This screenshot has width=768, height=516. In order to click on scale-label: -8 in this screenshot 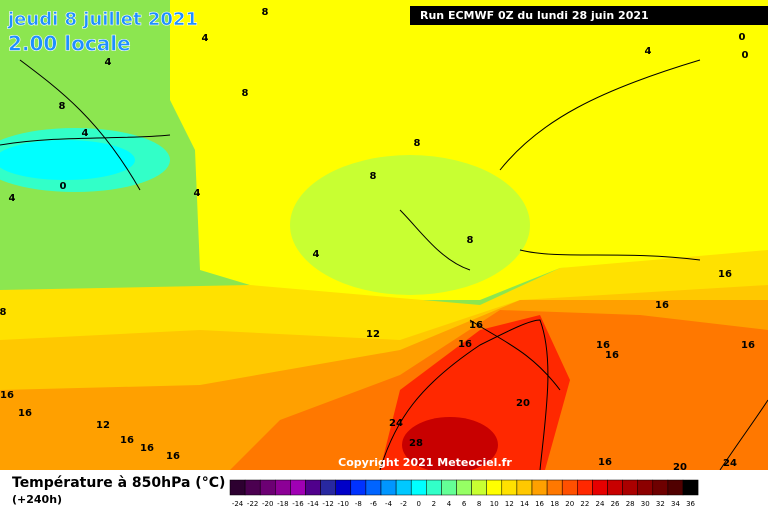, I will do `click(358, 504)`.